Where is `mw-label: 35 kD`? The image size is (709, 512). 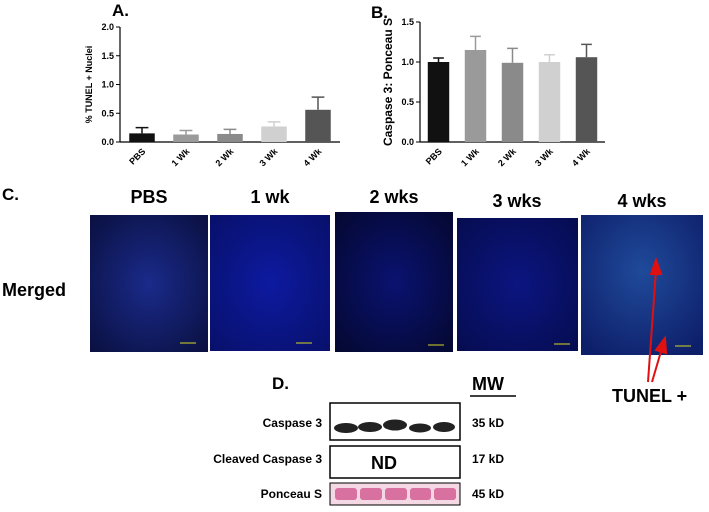 mw-label: 35 kD is located at coordinates (488, 423).